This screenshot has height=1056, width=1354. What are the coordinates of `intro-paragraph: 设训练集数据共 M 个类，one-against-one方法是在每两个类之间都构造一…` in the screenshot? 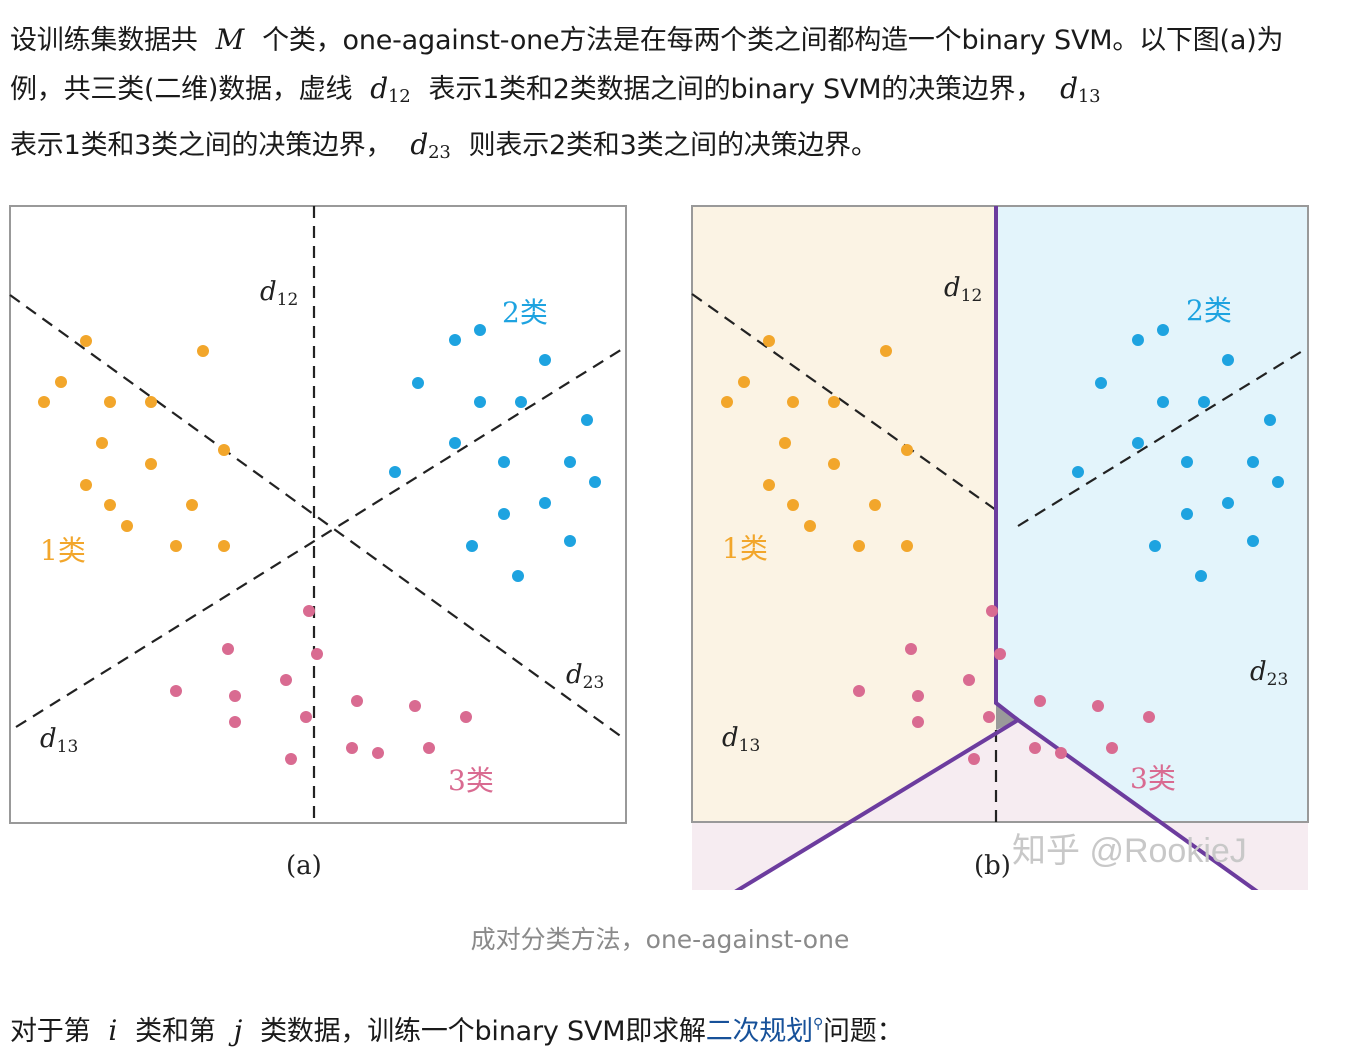 It's located at (670, 96).